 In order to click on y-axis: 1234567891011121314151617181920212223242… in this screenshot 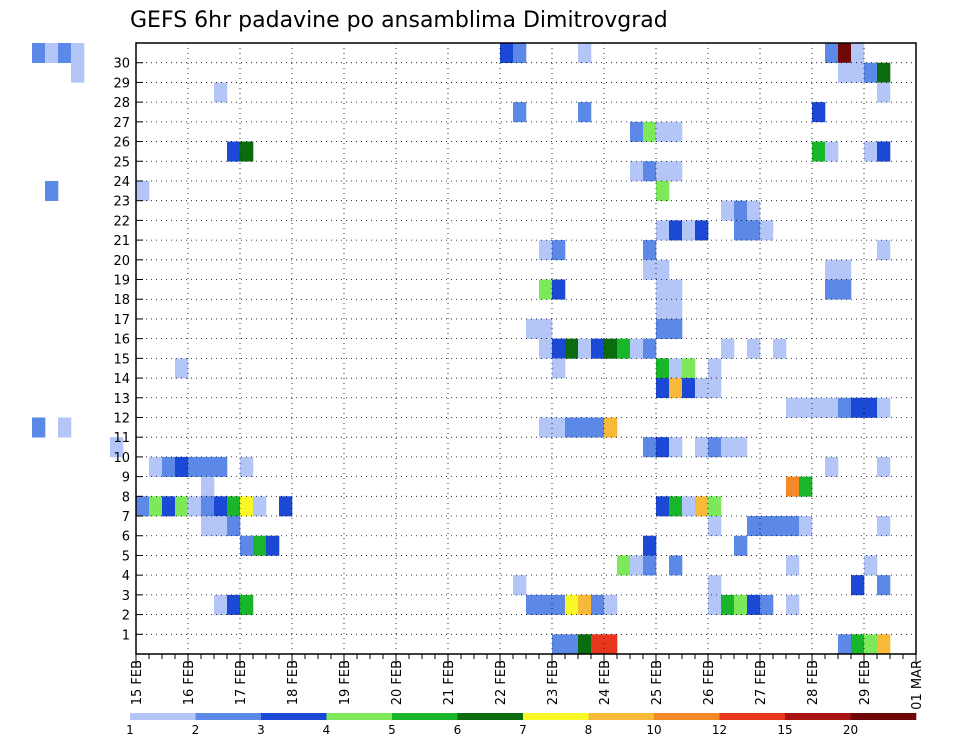, I will do `click(128, 350)`.